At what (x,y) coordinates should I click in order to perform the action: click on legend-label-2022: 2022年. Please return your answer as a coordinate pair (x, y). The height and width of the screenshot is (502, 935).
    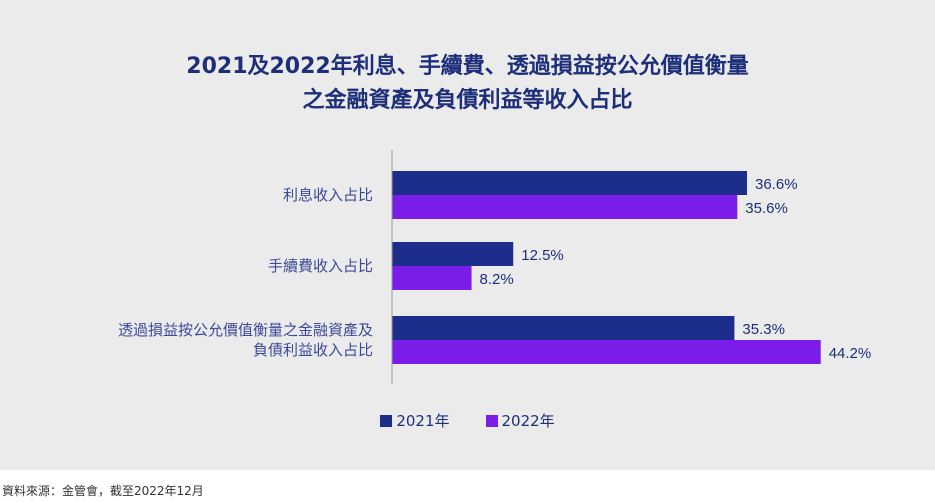
    Looking at the image, I should click on (528, 421).